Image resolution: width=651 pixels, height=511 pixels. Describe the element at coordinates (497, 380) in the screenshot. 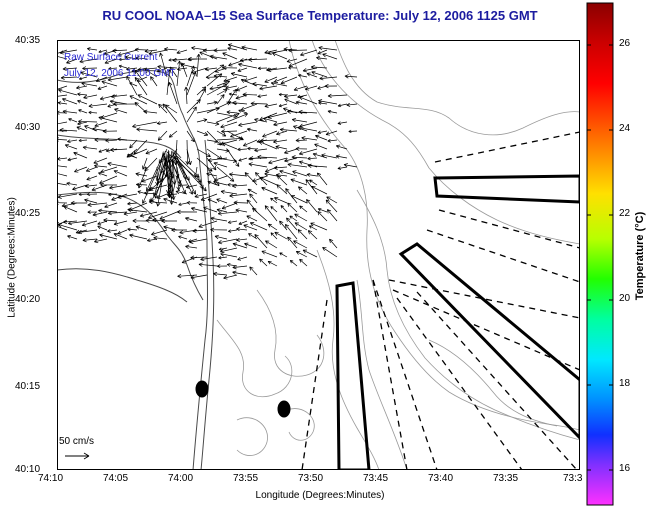

I see `radial-line` at that location.